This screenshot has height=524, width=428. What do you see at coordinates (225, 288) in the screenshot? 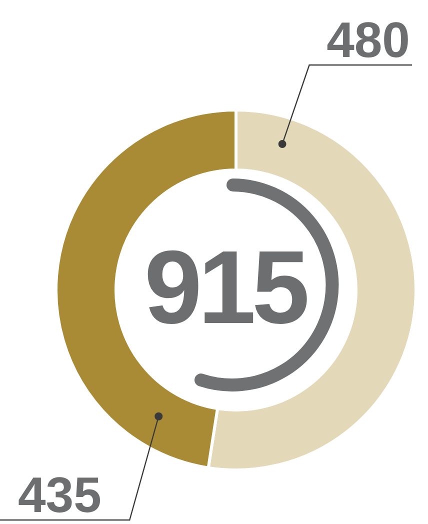
I see `text: 915` at bounding box center [225, 288].